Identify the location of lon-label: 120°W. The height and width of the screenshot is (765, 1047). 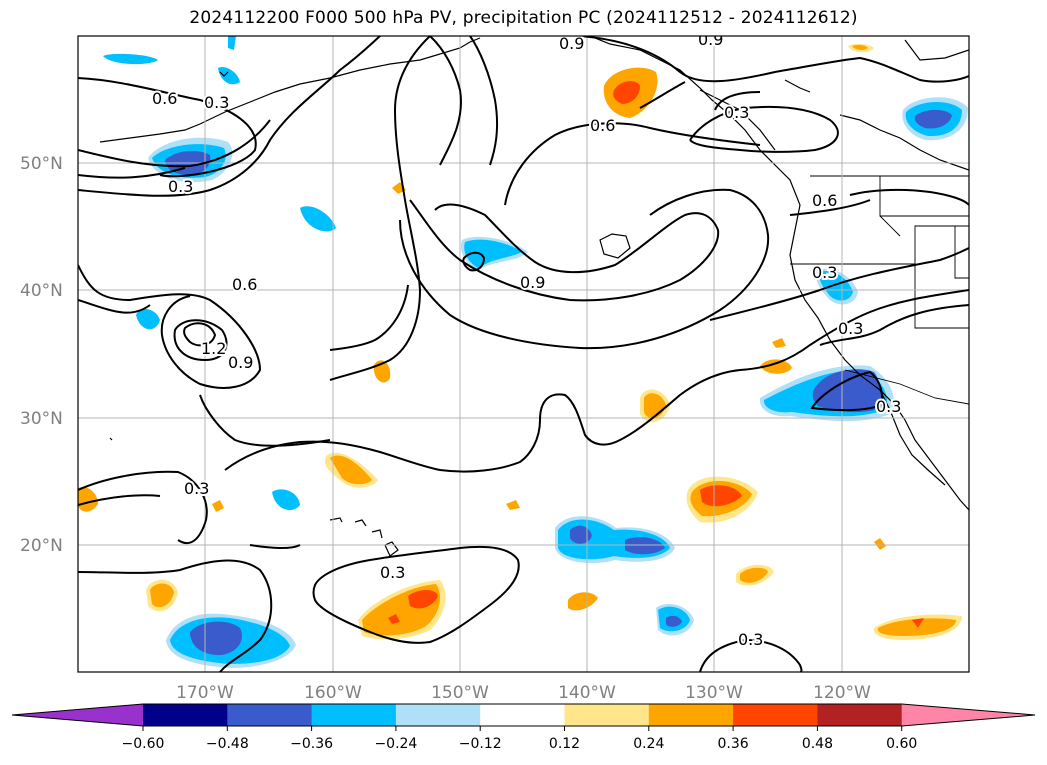
(842, 693).